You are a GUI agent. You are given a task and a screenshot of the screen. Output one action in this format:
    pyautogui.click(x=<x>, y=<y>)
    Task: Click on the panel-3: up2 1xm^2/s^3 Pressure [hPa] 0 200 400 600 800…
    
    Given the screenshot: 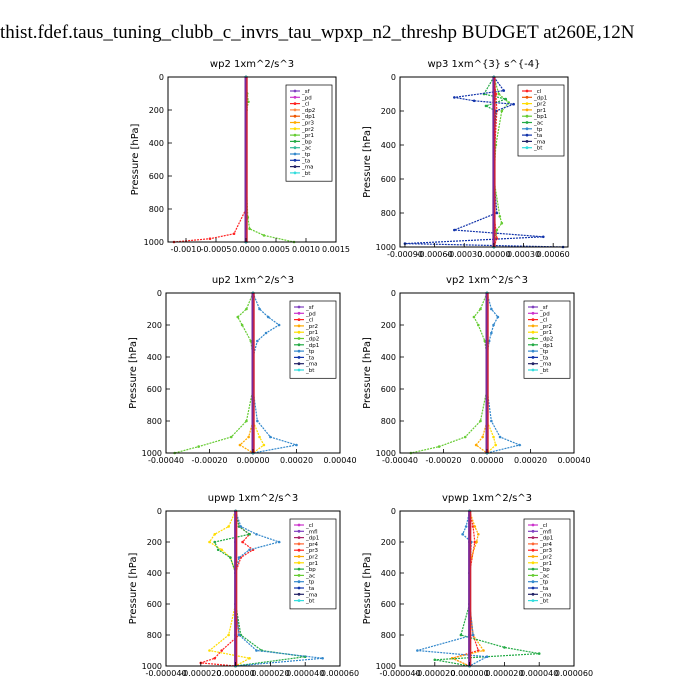 What is the action you would take?
    pyautogui.click(x=242, y=370)
    